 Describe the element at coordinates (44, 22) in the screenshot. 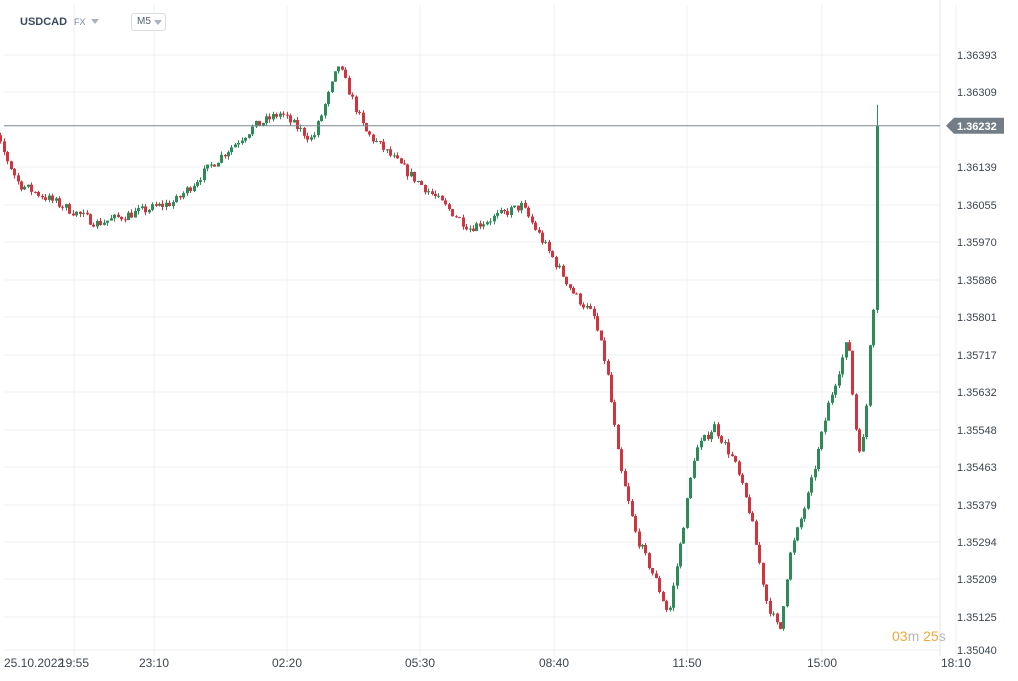

I see `symbol-label: USDCAD` at that location.